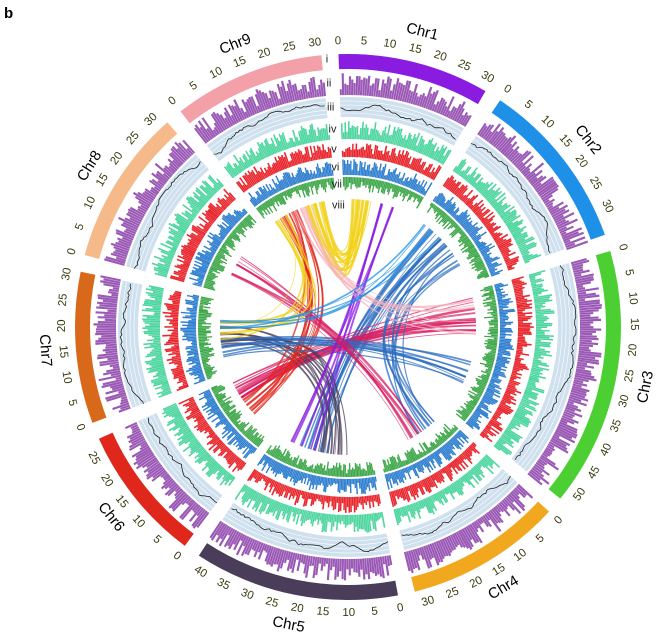  I want to click on track-vii-chr9, so click(295, 198).